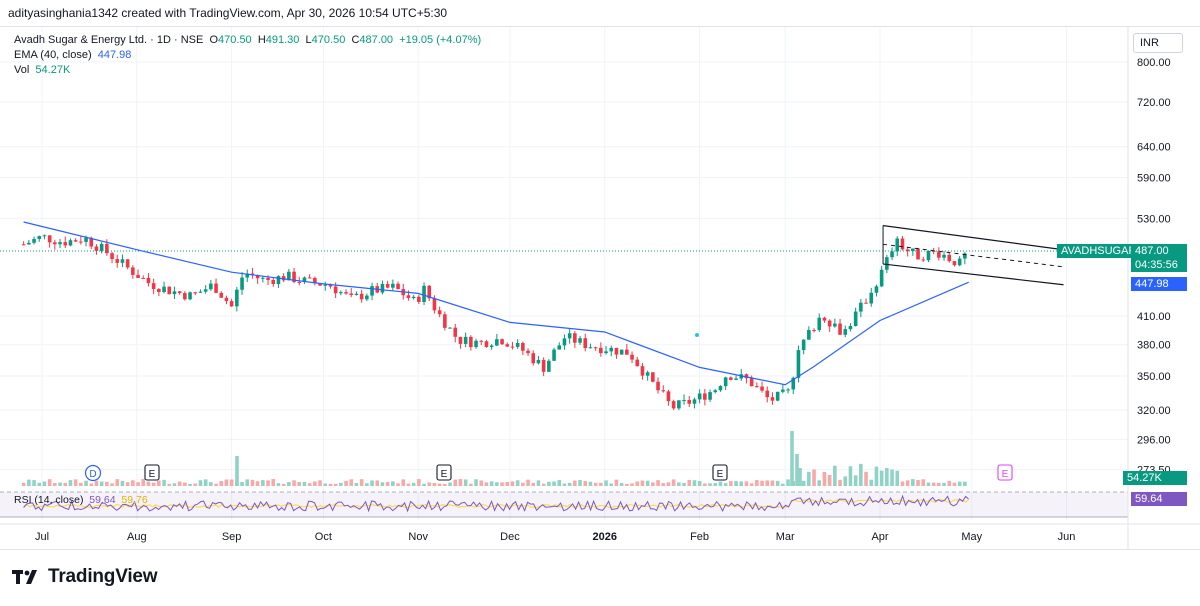 This screenshot has width=1200, height=606. What do you see at coordinates (85, 577) in the screenshot?
I see `brand: TradingView` at bounding box center [85, 577].